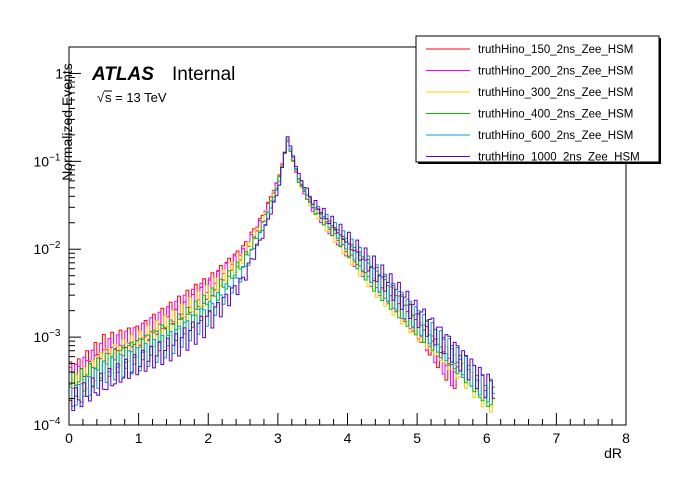  I want to click on x-tick-label: 2, so click(208, 438).